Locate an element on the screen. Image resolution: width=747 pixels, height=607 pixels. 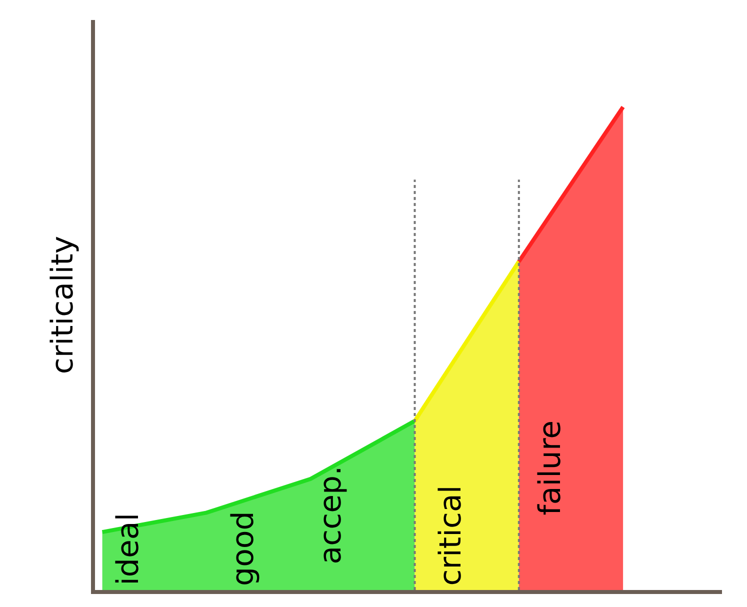
annotation: good is located at coordinates (243, 548).